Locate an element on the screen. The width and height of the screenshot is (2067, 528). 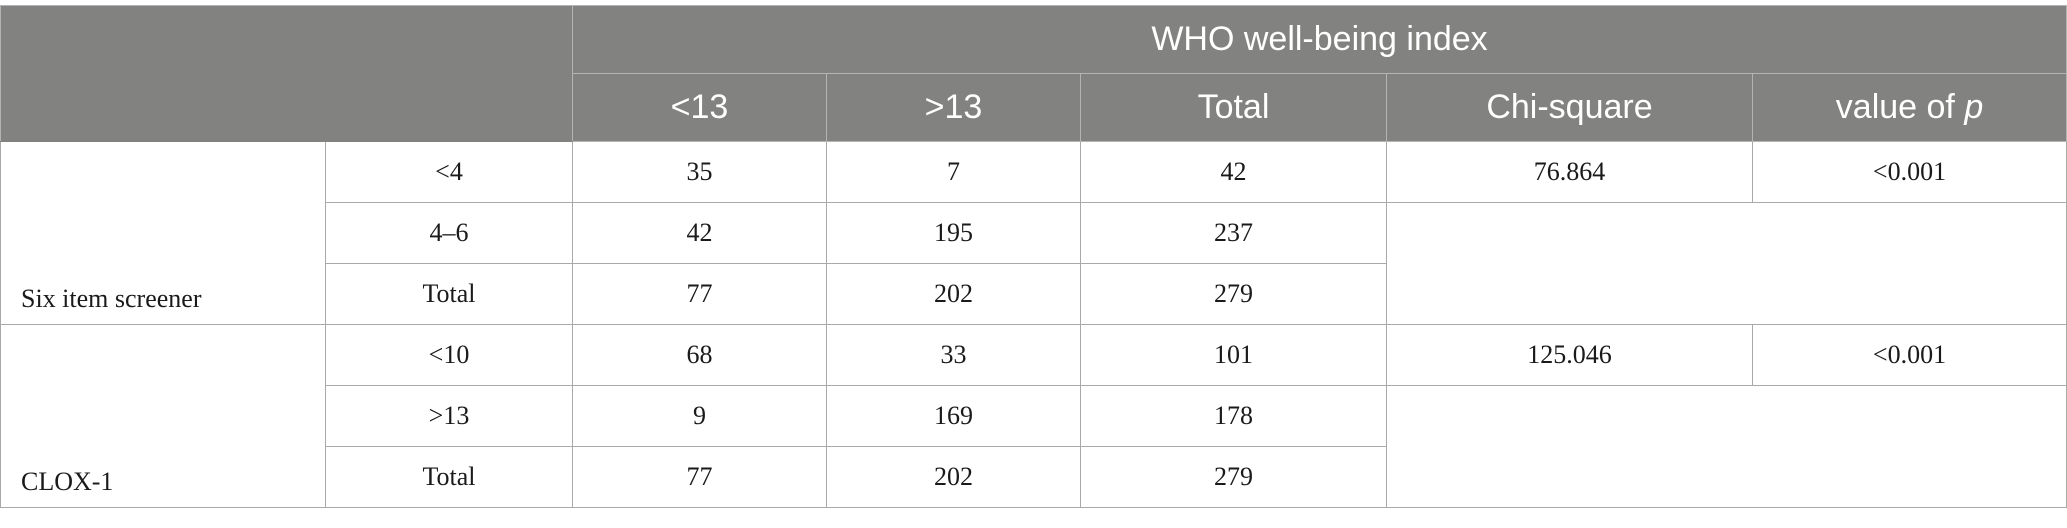
row-category: <10 is located at coordinates (449, 355).